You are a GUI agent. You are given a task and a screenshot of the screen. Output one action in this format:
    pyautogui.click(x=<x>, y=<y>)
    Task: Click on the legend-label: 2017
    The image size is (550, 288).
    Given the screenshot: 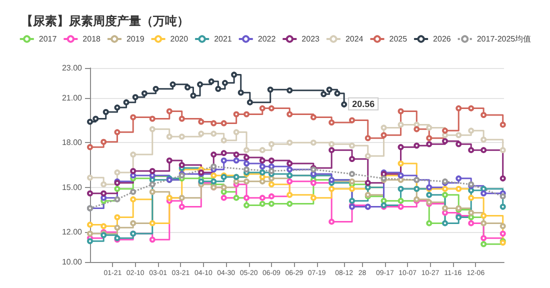 What is the action you would take?
    pyautogui.click(x=48, y=39)
    